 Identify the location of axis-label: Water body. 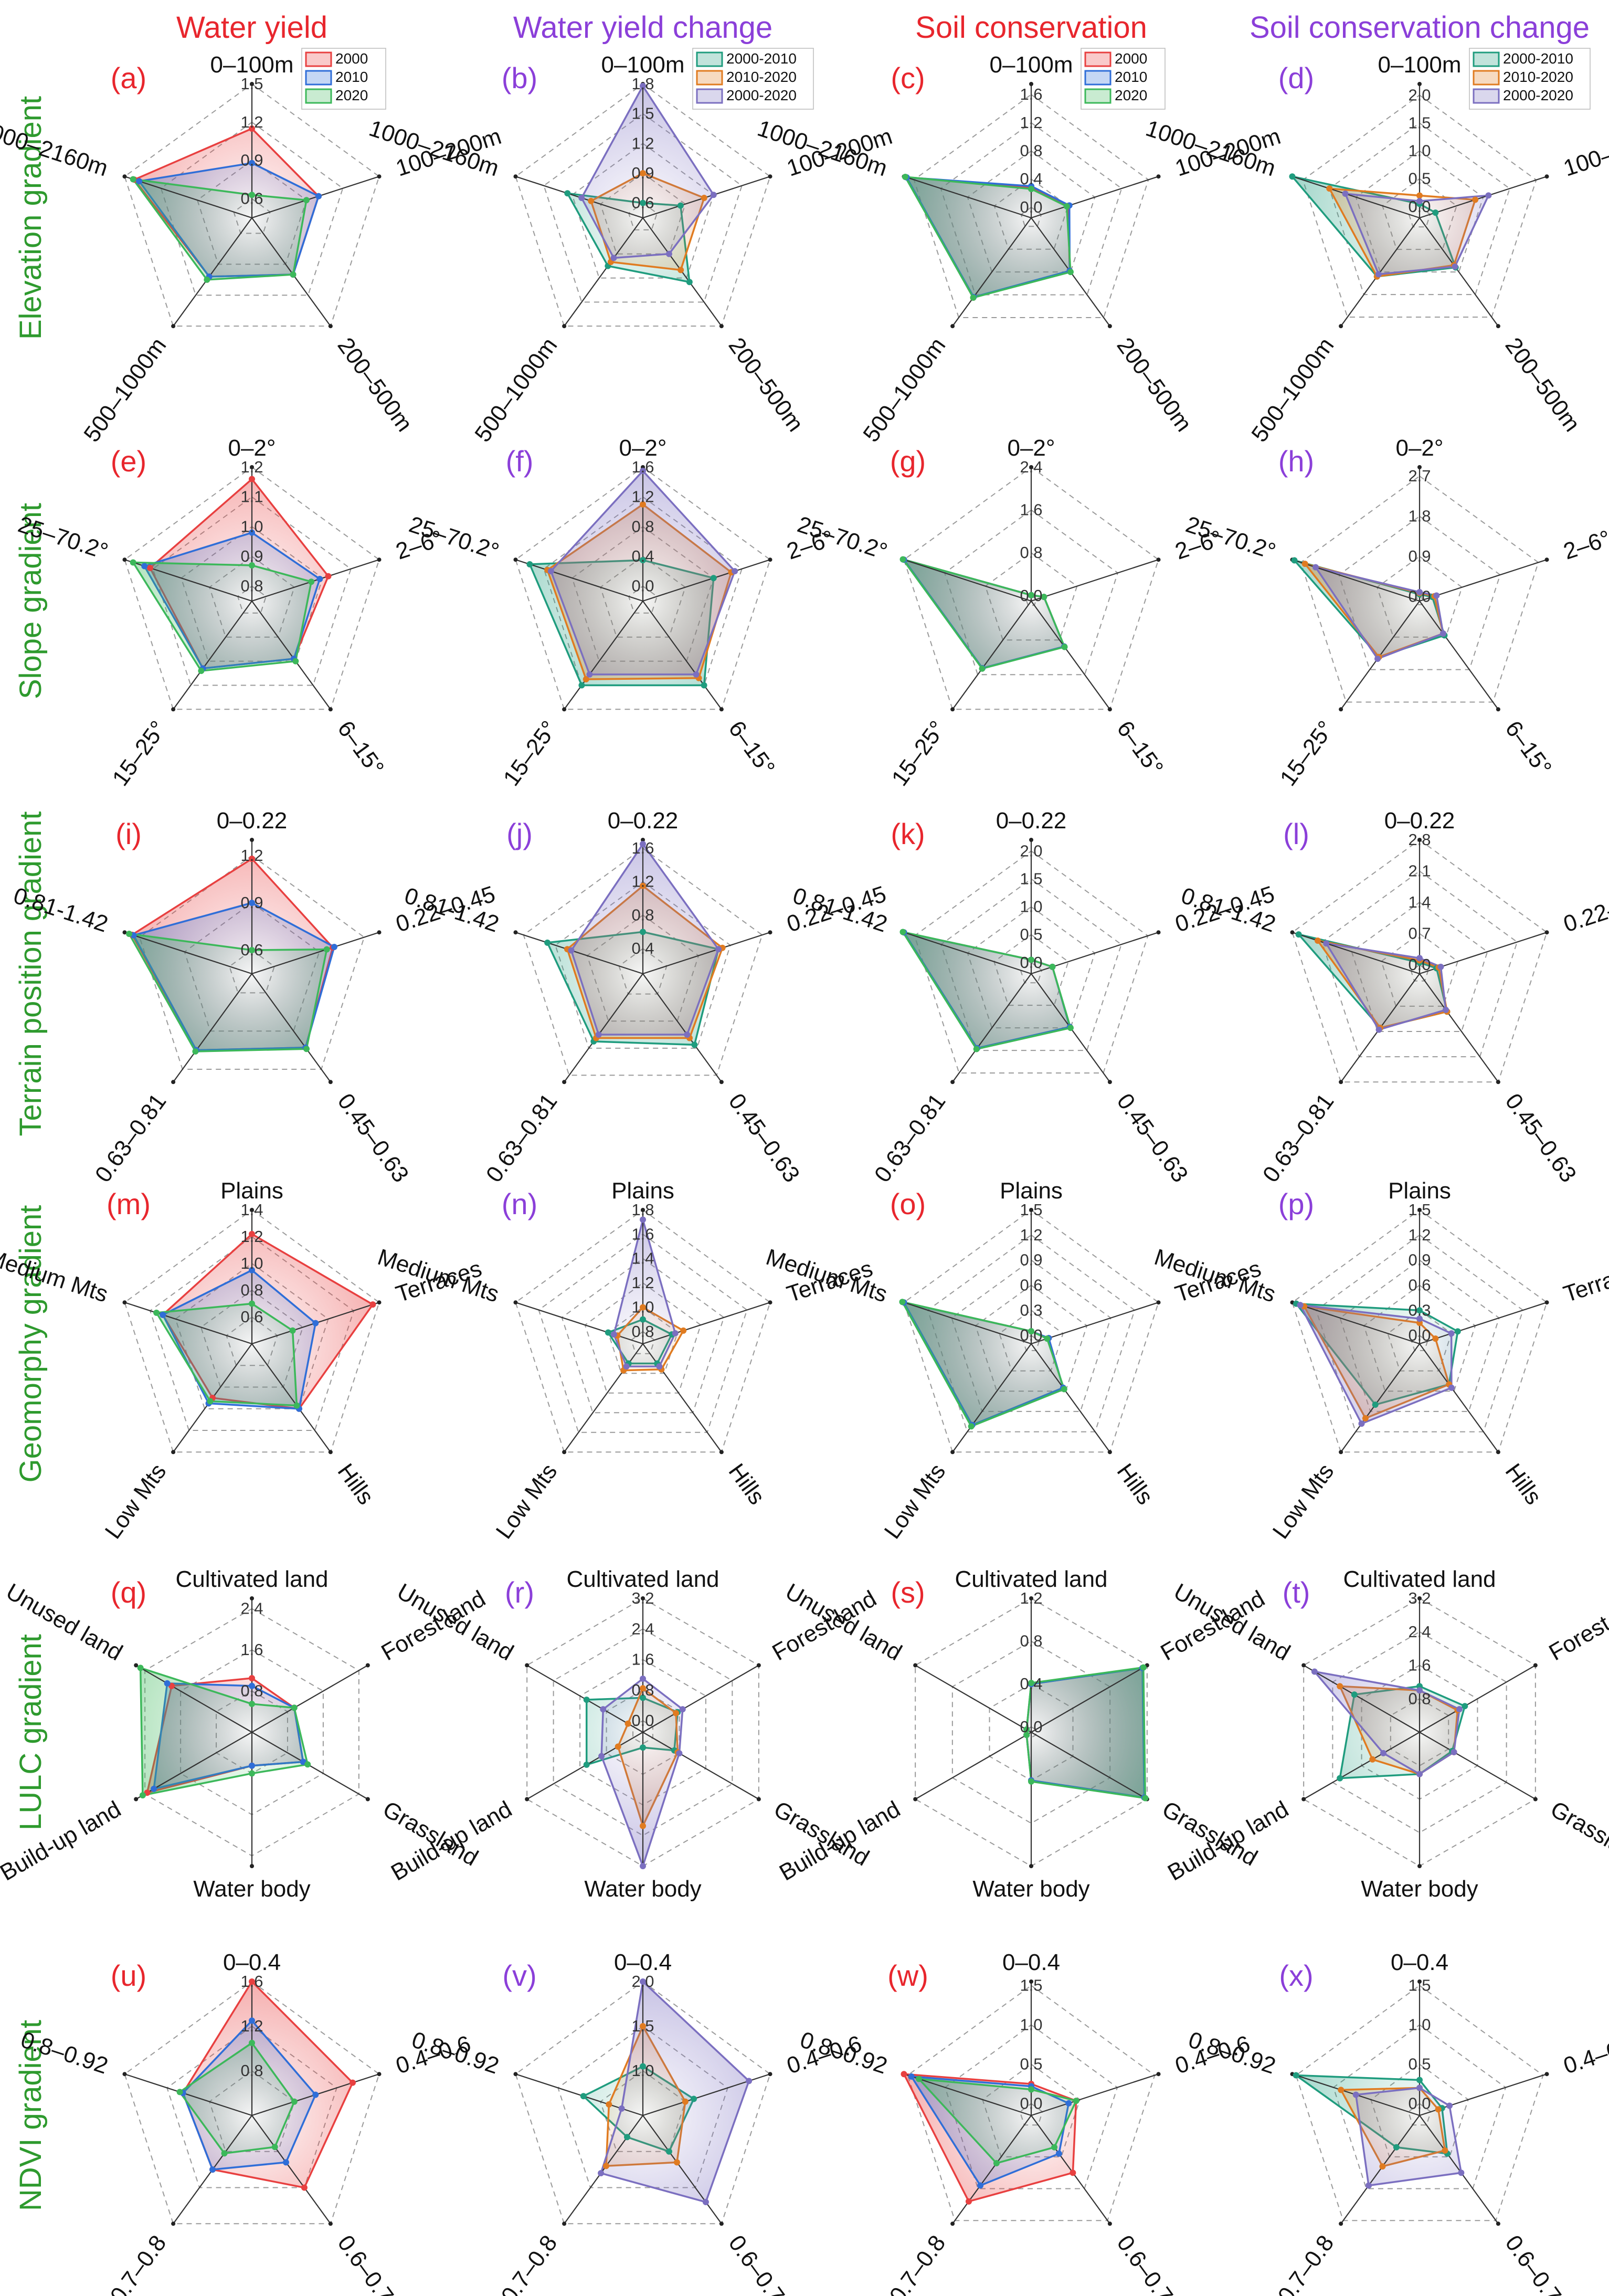
(642, 1889).